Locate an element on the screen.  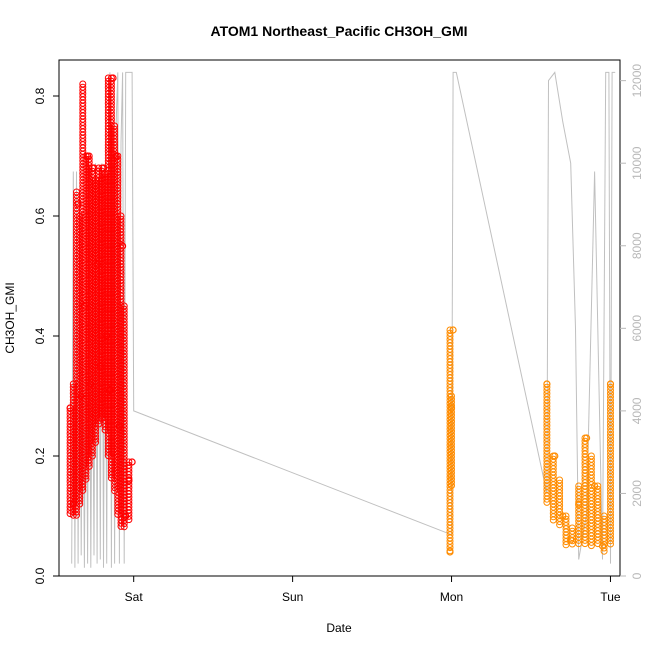
x-axis: Sat Sun Mon Tue is located at coordinates (373, 590).